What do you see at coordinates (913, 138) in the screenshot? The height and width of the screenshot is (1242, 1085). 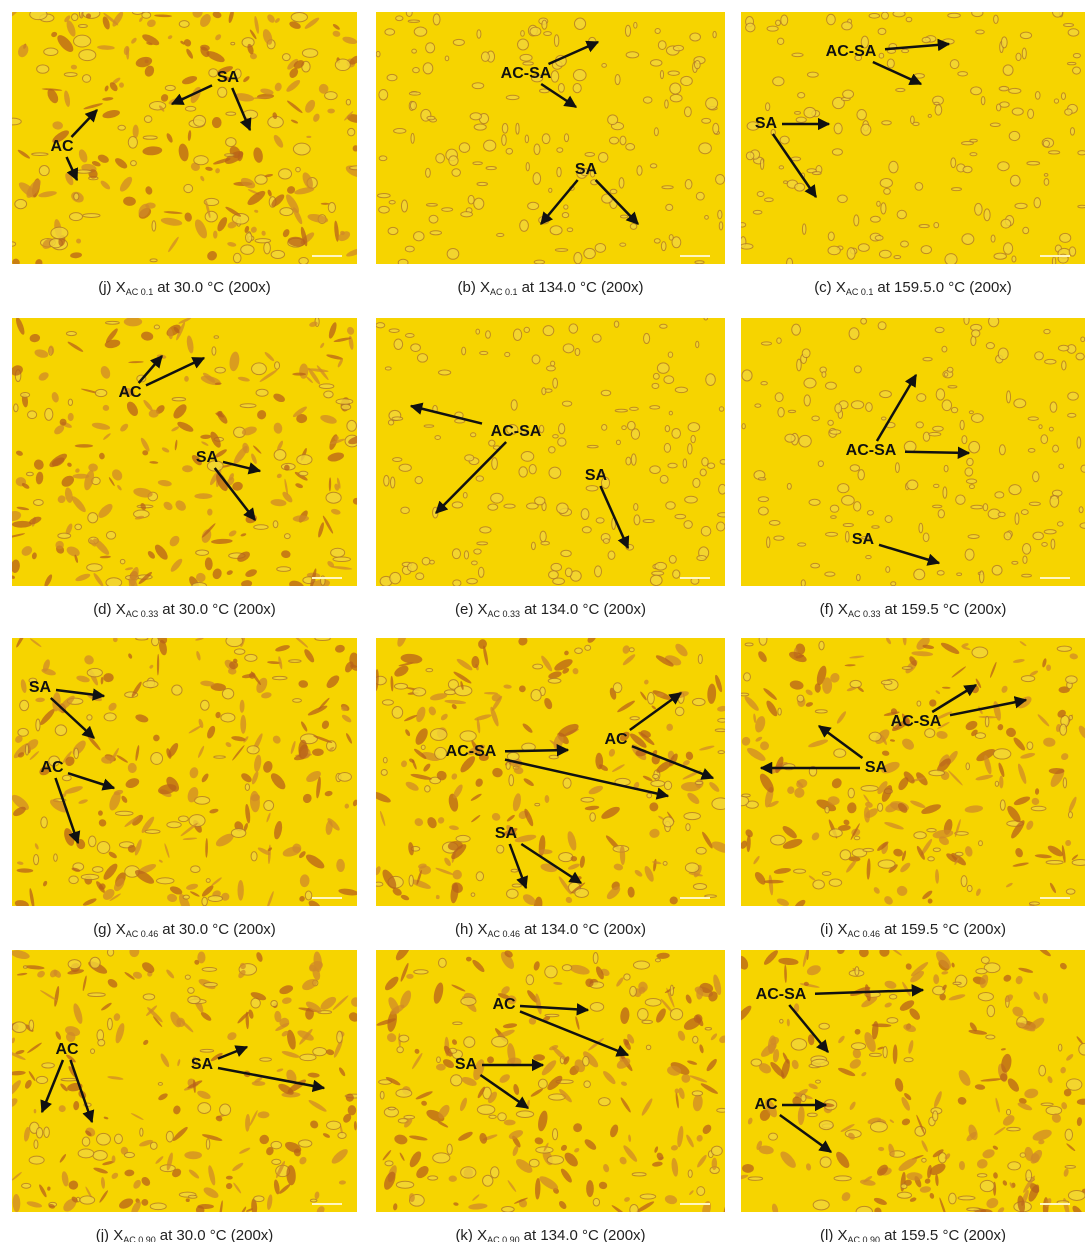 I see `micrograph-bg` at bounding box center [913, 138].